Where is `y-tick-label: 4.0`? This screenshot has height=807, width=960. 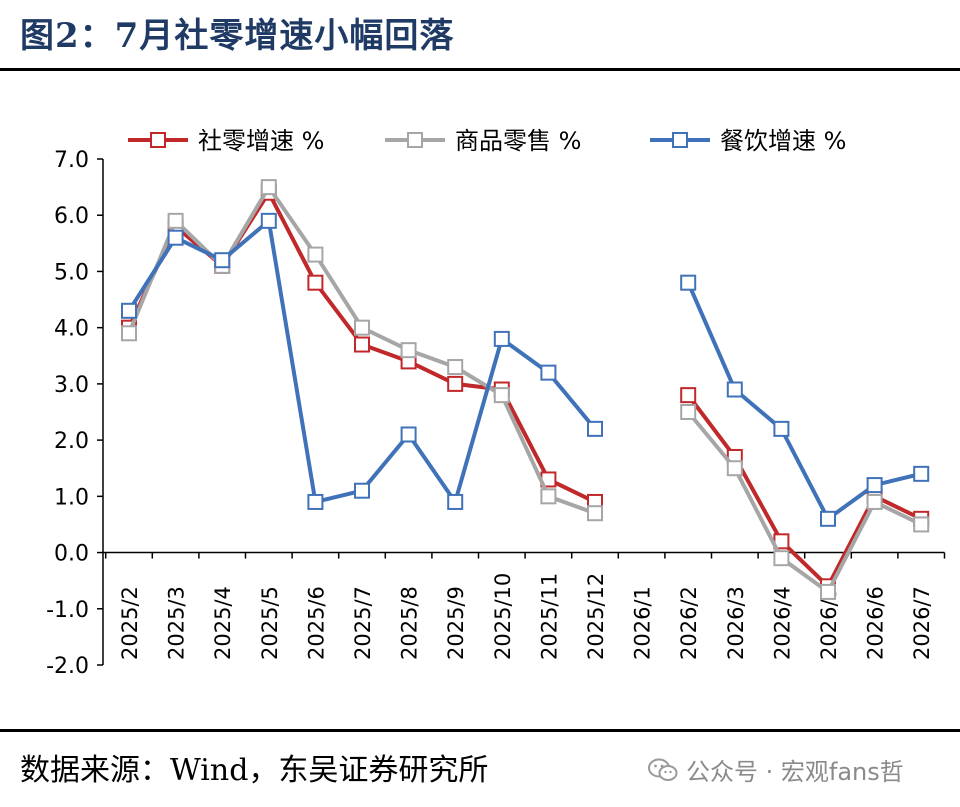
y-tick-label: 4.0 is located at coordinates (71, 329).